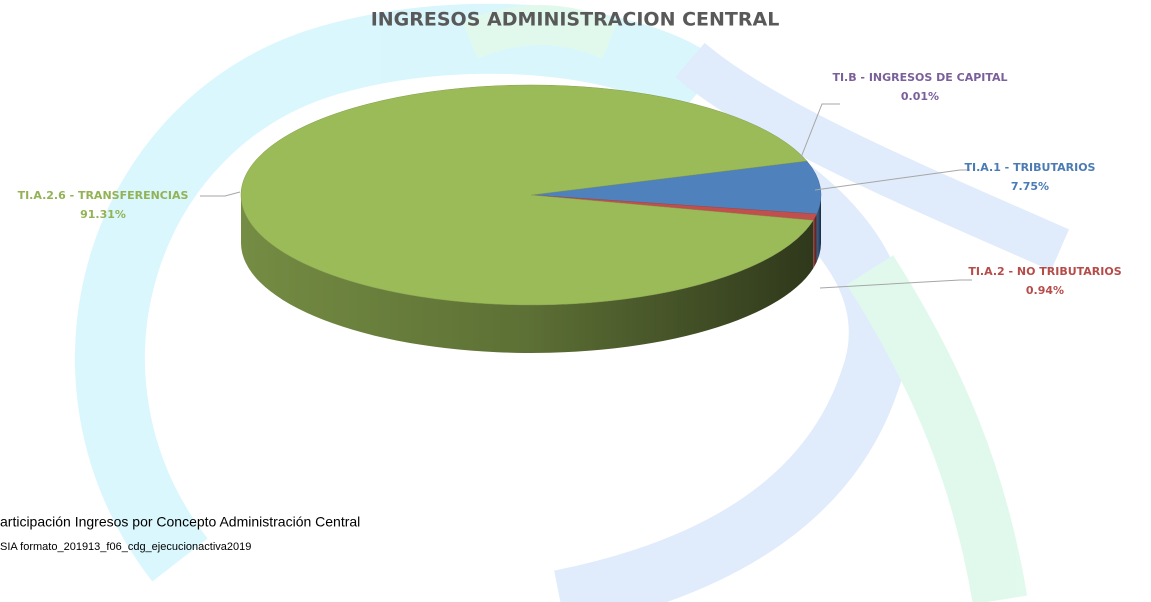 The height and width of the screenshot is (602, 1151). What do you see at coordinates (103, 195) in the screenshot?
I see `data-label-name: TI.A.2.6 - TRANSFERENCIAS` at bounding box center [103, 195].